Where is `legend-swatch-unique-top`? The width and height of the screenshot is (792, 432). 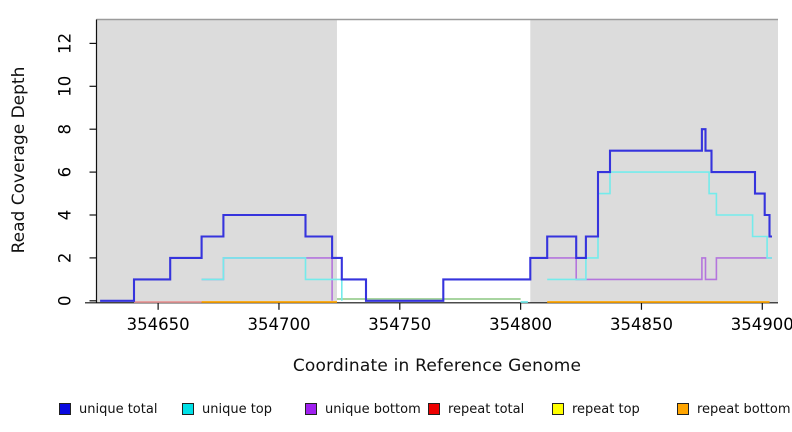
legend-swatch-unique-top is located at coordinates (188, 409).